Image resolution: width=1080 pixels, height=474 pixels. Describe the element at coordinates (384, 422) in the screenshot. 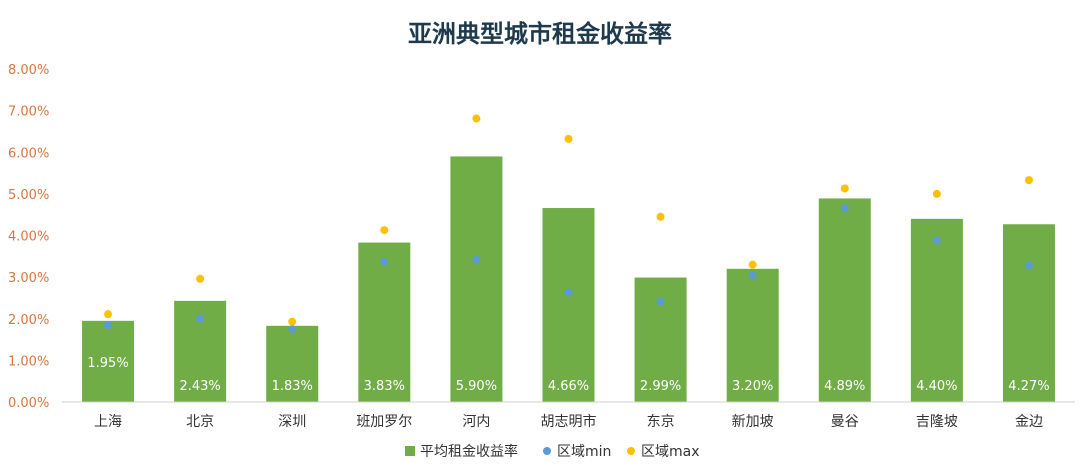

I see `x-tick-label: 班加罗尔` at that location.